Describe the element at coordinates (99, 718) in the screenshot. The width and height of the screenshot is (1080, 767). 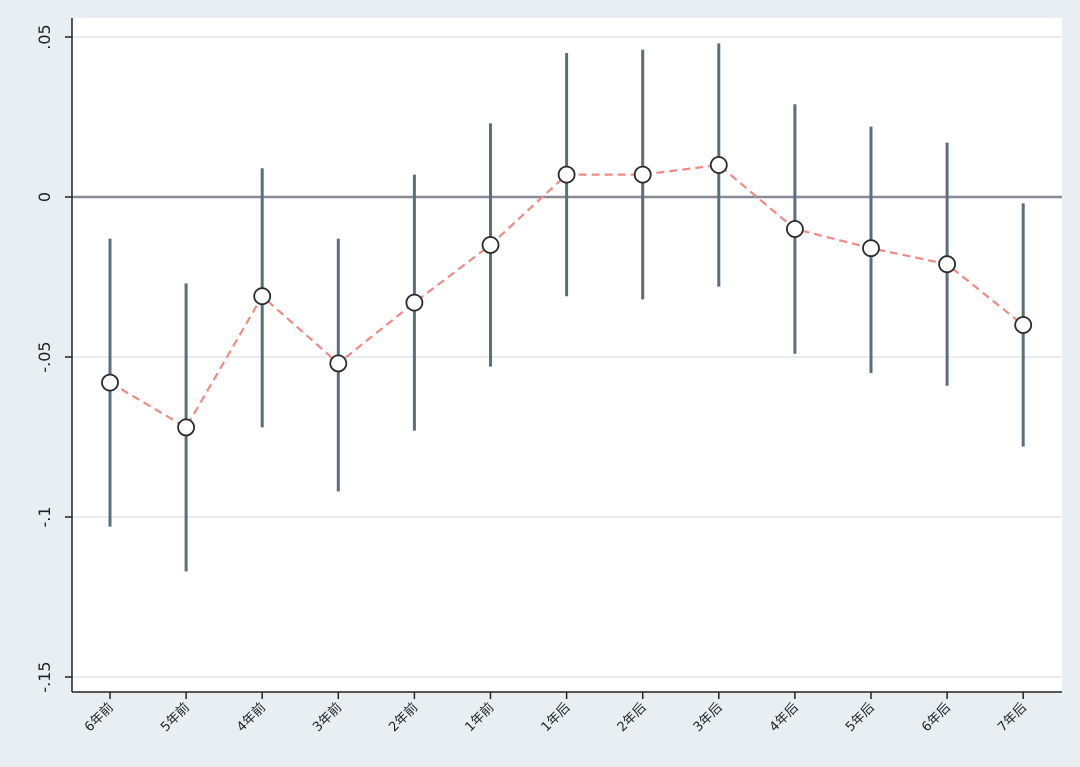
I see `x-tick-label: 6年前` at that location.